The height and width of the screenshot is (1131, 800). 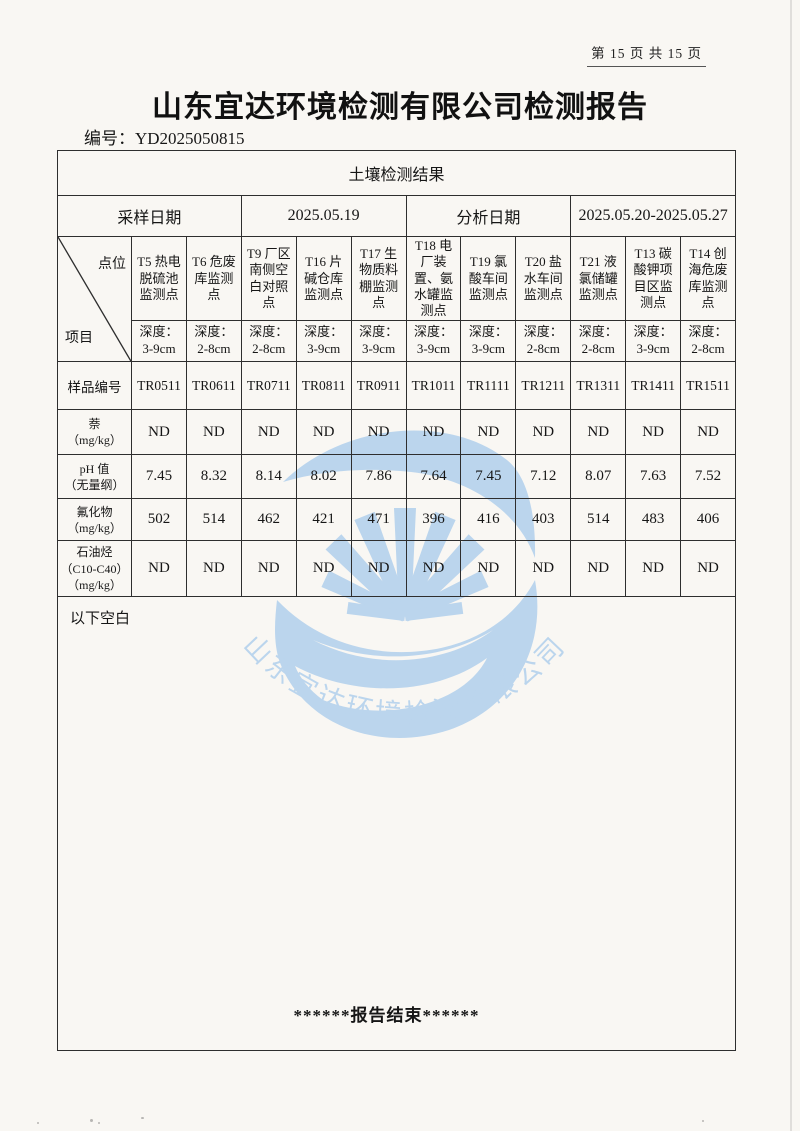 I want to click on page-indicator: 第 15 页 共 15 页, so click(x=646, y=54).